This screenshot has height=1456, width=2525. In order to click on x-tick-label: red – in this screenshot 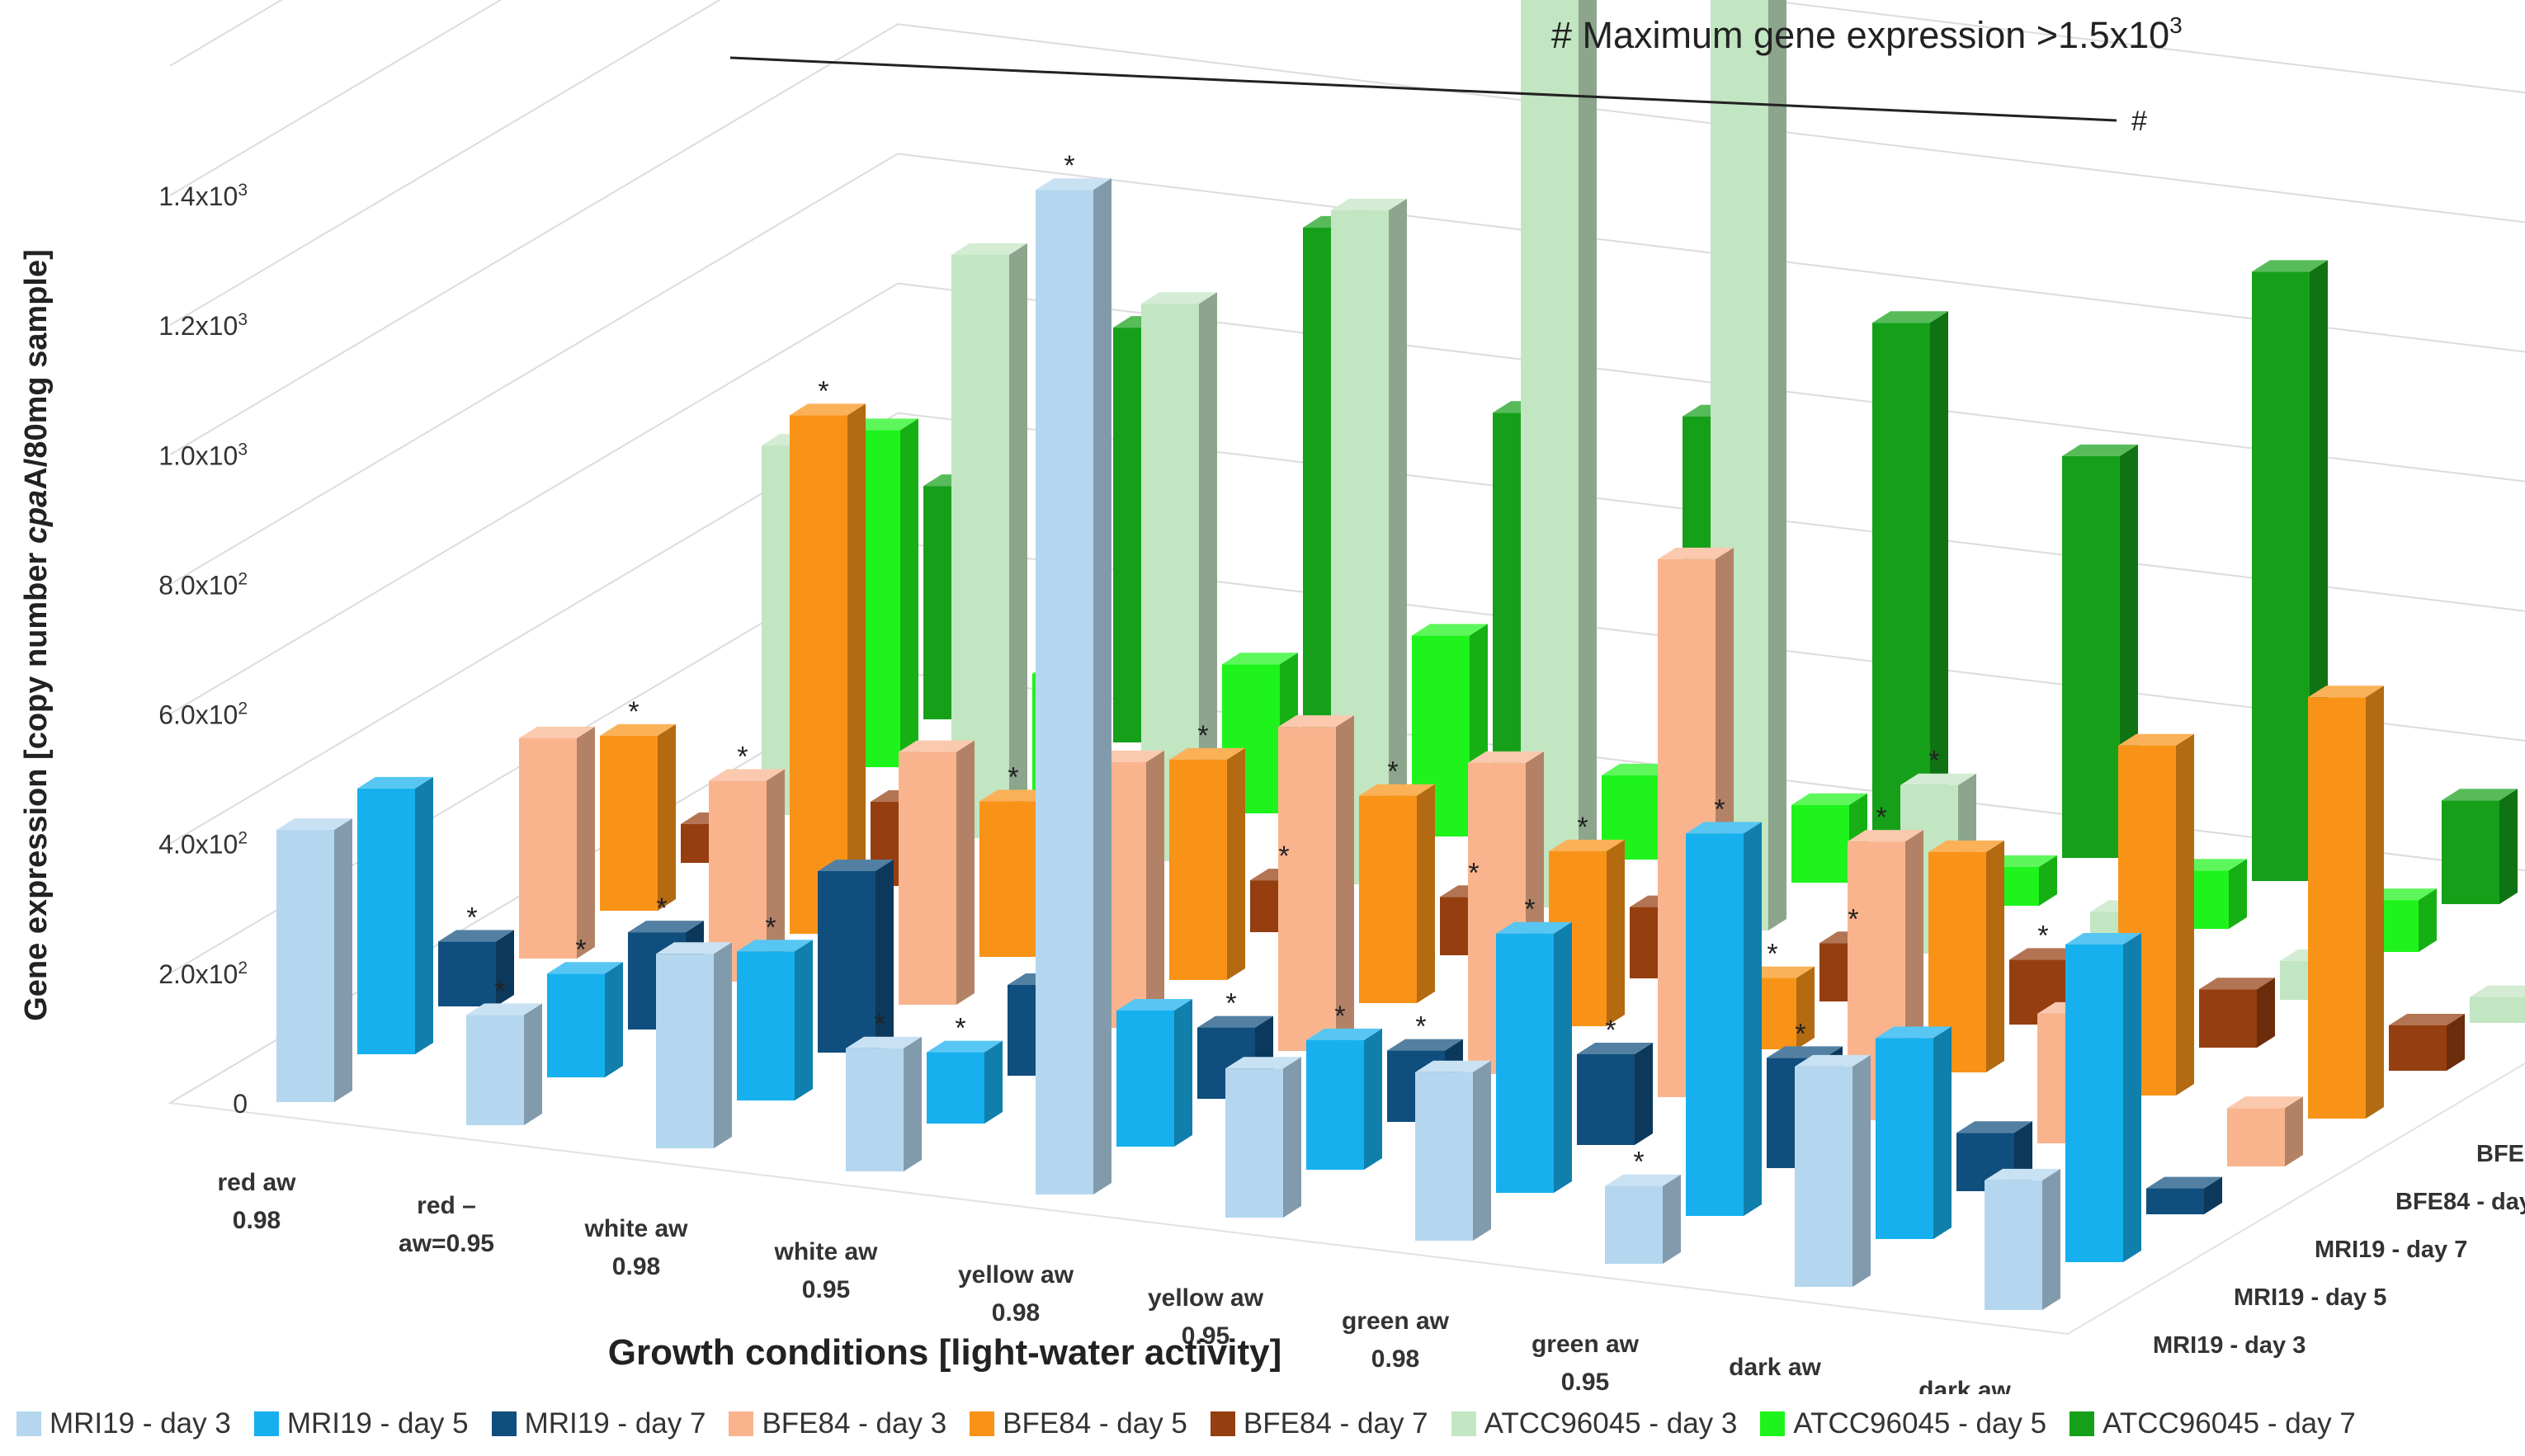, I will do `click(446, 1205)`.